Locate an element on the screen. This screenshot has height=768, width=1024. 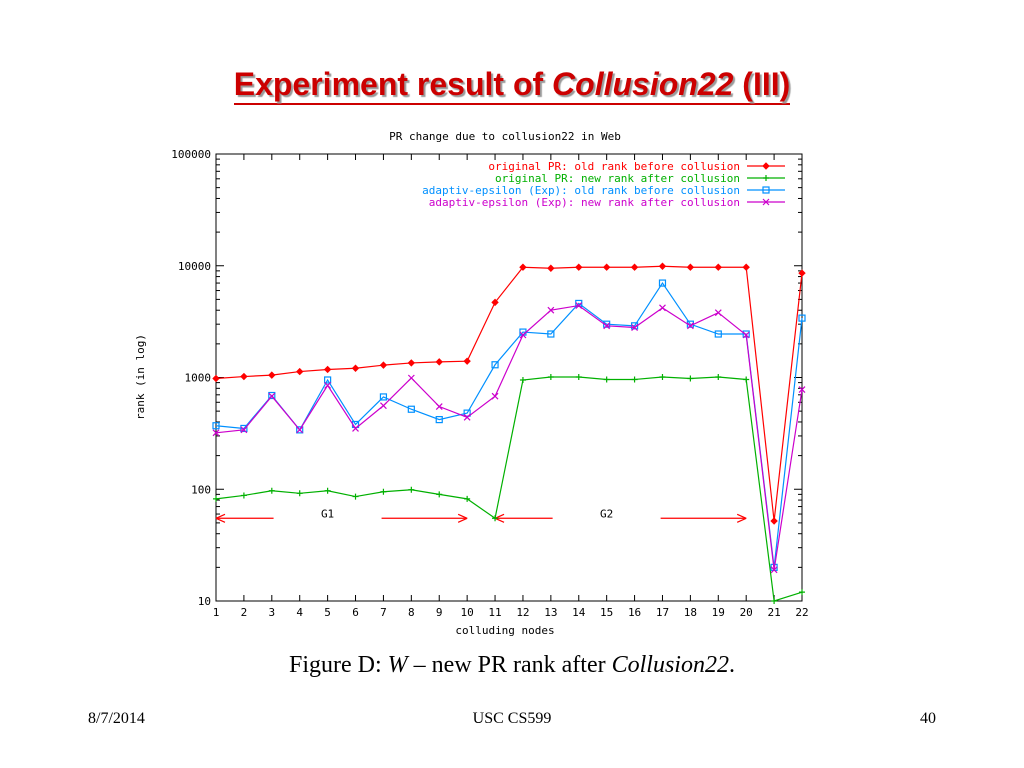
x-tick-label: 1 is located at coordinates (216, 612).